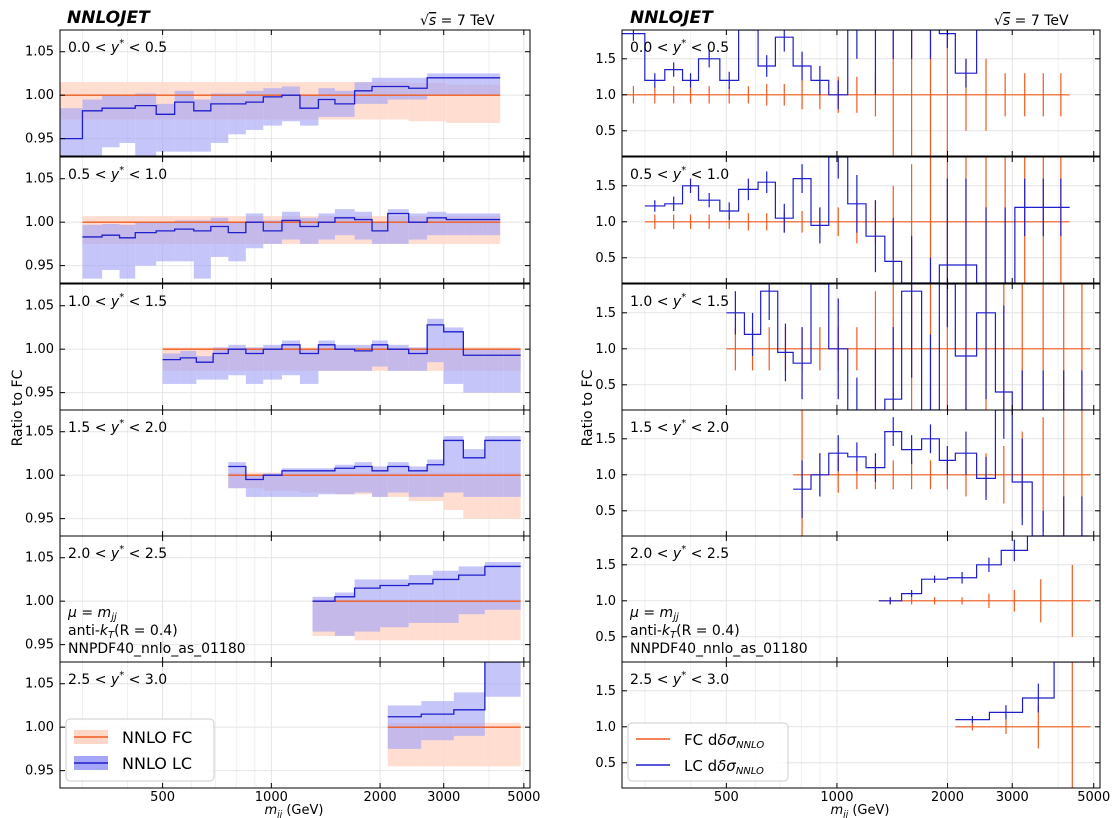 The width and height of the screenshot is (1113, 818). Describe the element at coordinates (685, 632) in the screenshot. I see `right-algorithm-label: anti-kT(R = 0.4)` at that location.